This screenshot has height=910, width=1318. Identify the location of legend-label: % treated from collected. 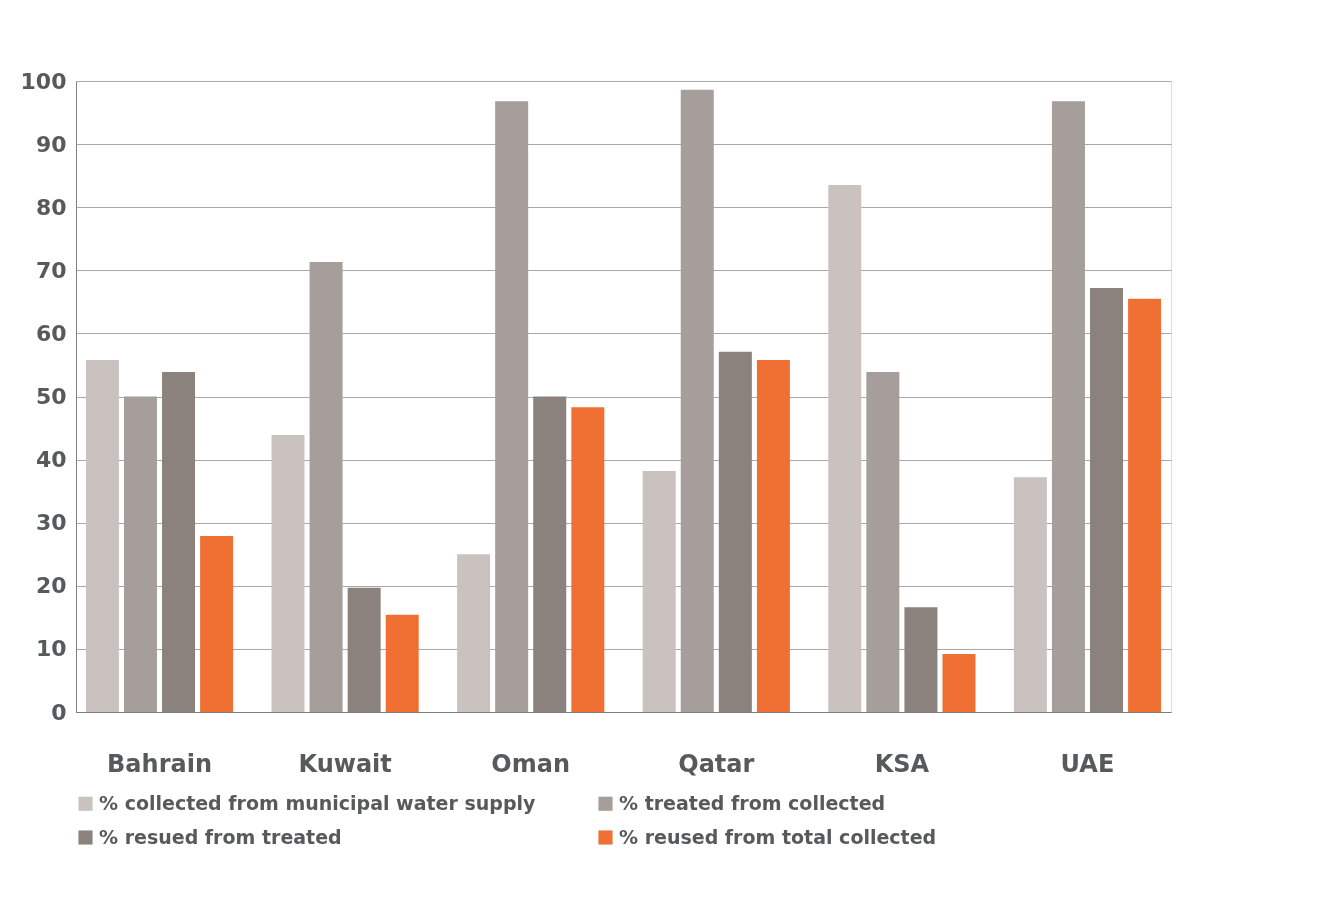
(752, 802).